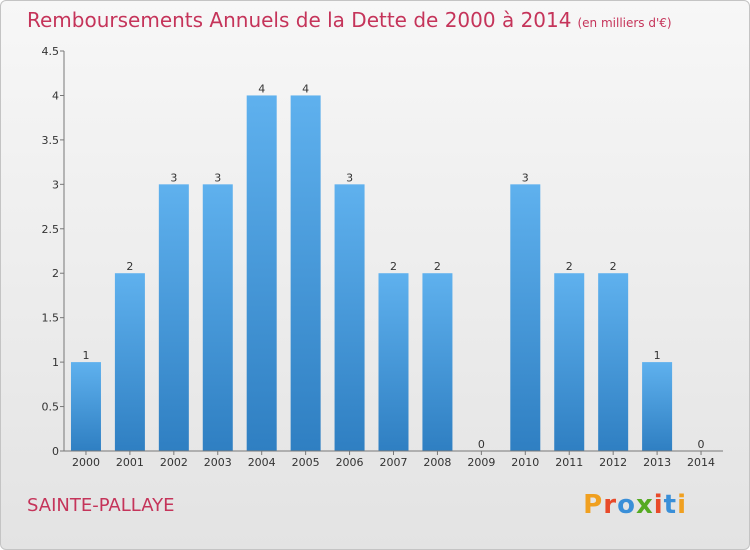 The width and height of the screenshot is (750, 550). Describe the element at coordinates (51, 140) in the screenshot. I see `y-tick-label: 3.5` at that location.